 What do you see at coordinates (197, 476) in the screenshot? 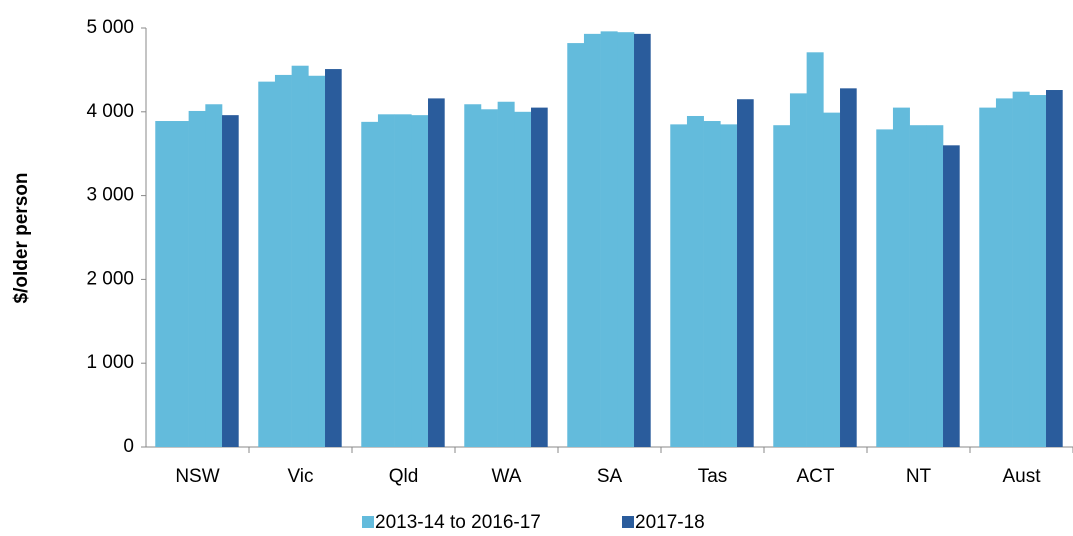
I see `x-tick-label: NSW` at bounding box center [197, 476].